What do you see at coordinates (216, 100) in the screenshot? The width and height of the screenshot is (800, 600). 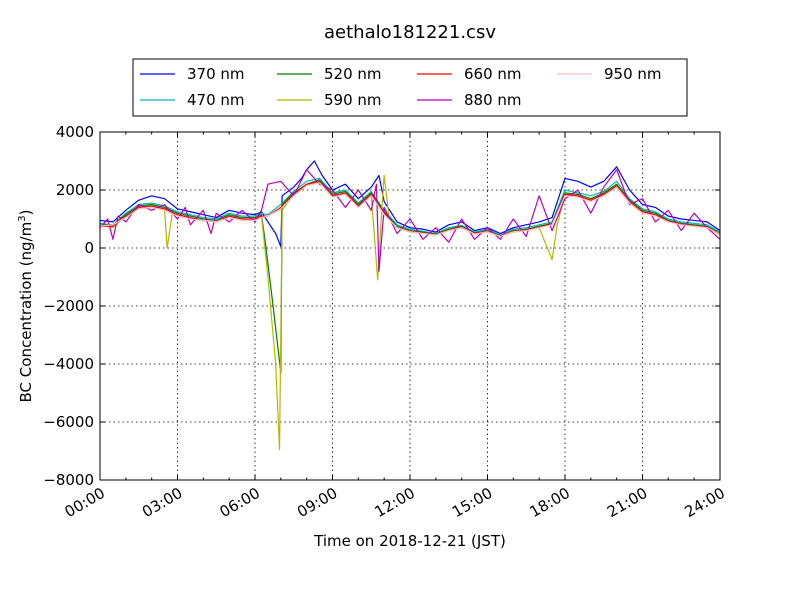 I see `legend-label: 470 nm` at bounding box center [216, 100].